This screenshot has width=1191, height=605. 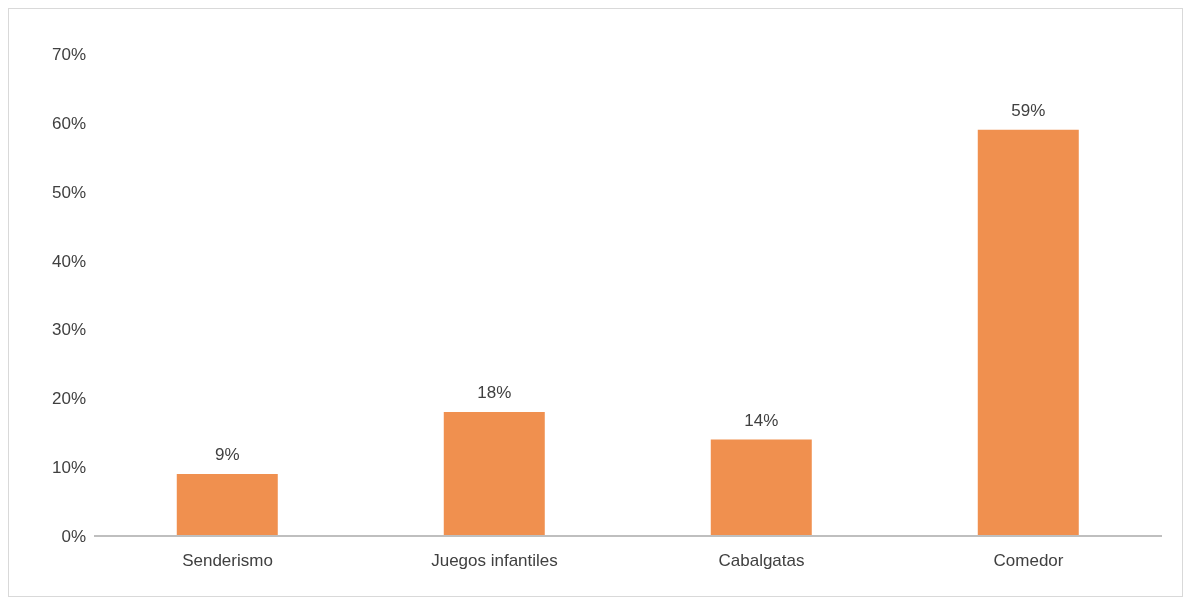 What do you see at coordinates (761, 420) in the screenshot?
I see `data-label: 14%` at bounding box center [761, 420].